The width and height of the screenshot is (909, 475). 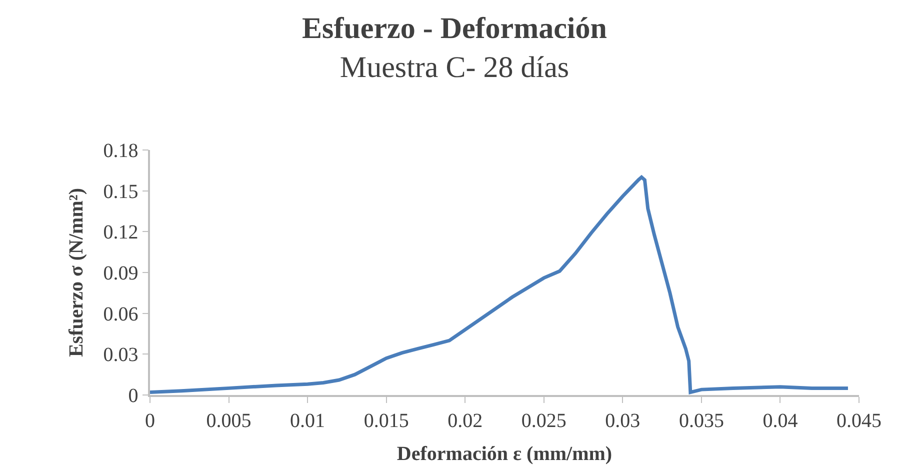 I want to click on x-tick-label: 0, so click(x=150, y=421).